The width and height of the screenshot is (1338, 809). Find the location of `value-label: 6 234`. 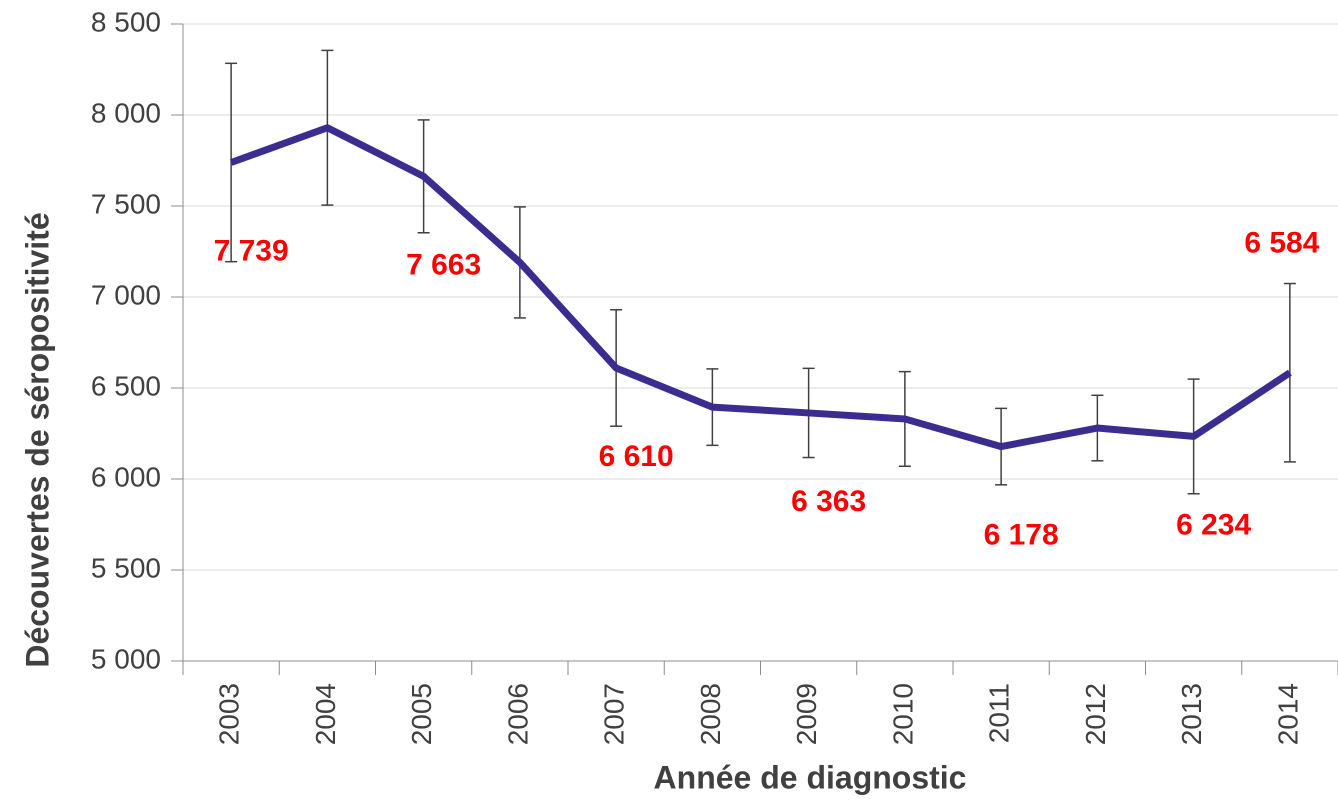

value-label: 6 234 is located at coordinates (1213, 524).